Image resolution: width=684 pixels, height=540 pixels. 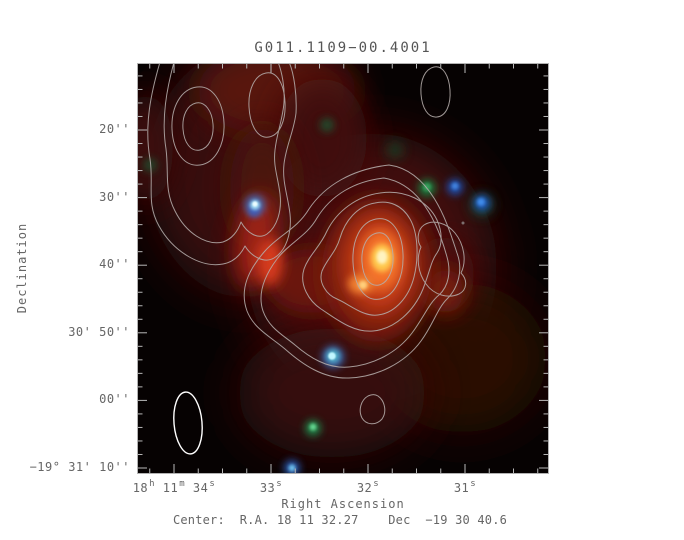 What do you see at coordinates (340, 520) in the screenshot?
I see `center-coordinates-caption: Center: R.A. 18 11 32.27 Dec −19 30 40.6` at bounding box center [340, 520].